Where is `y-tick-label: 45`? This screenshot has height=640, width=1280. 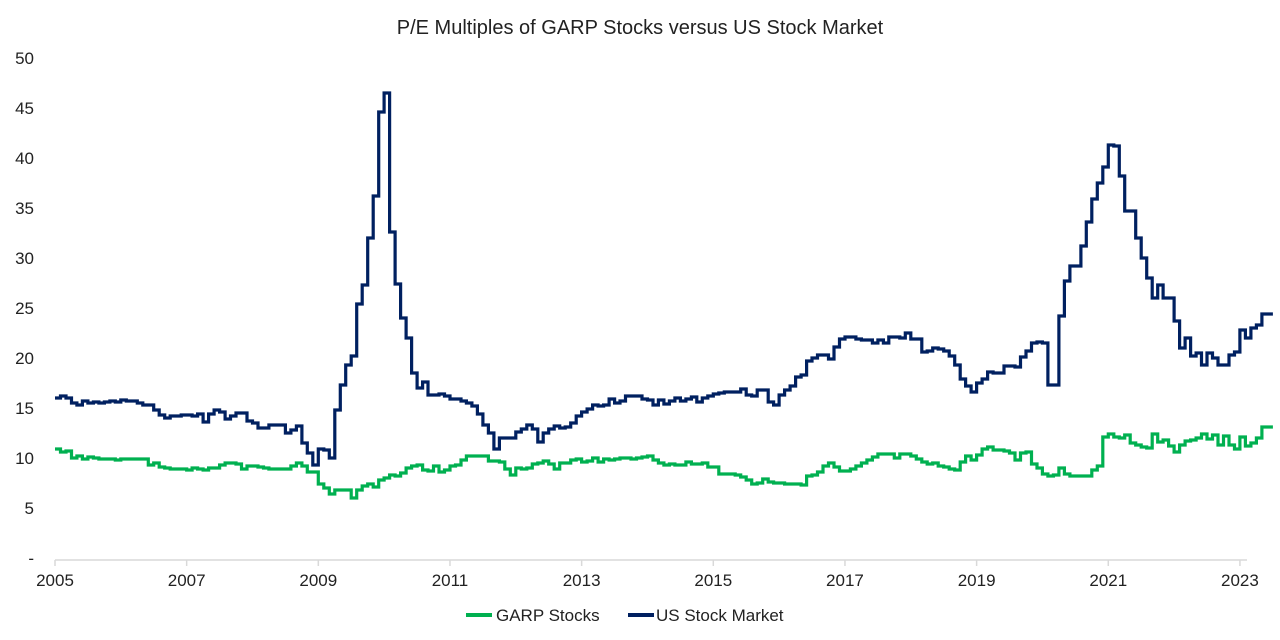
y-tick-label: 45 is located at coordinates (24, 108).